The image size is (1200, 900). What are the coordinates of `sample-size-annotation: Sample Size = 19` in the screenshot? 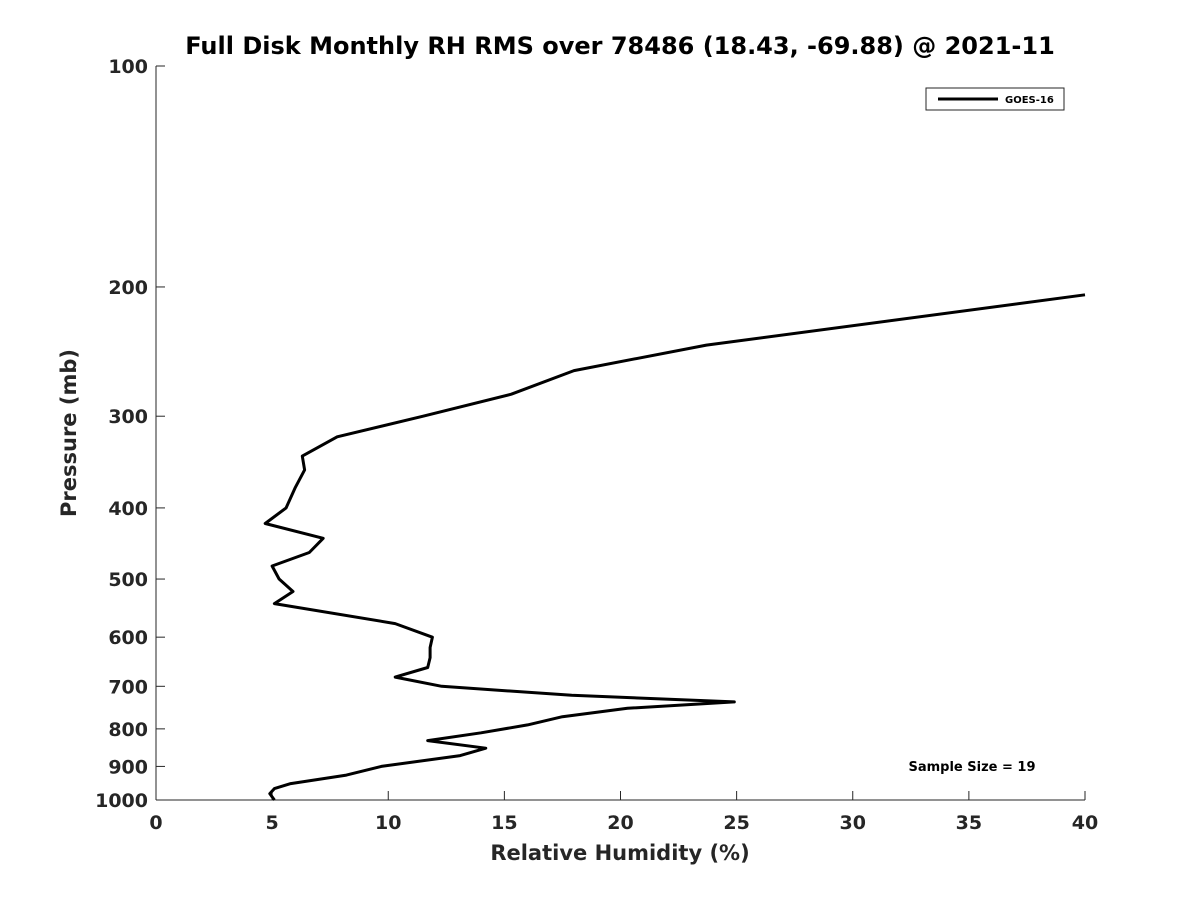 It's located at (971, 767).